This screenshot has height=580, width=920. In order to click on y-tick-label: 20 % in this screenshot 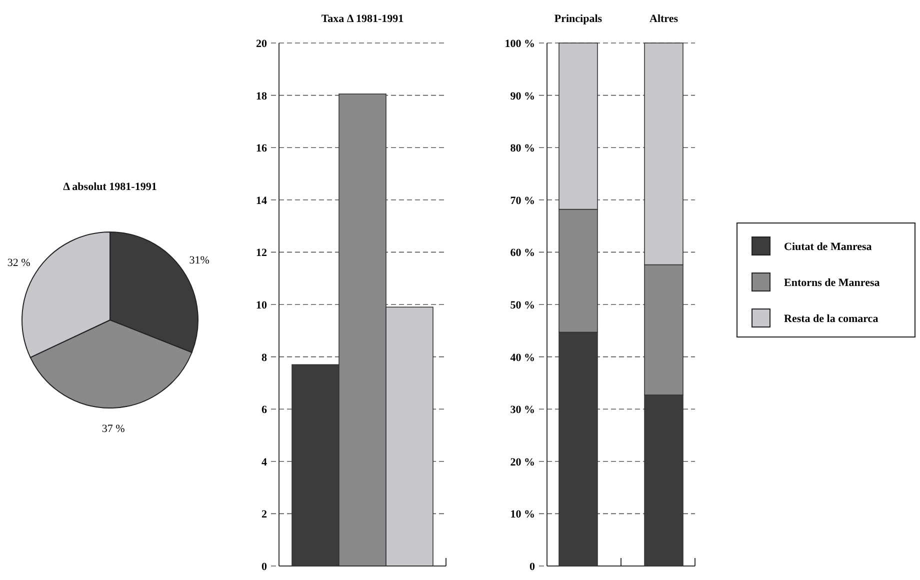, I will do `click(522, 462)`.